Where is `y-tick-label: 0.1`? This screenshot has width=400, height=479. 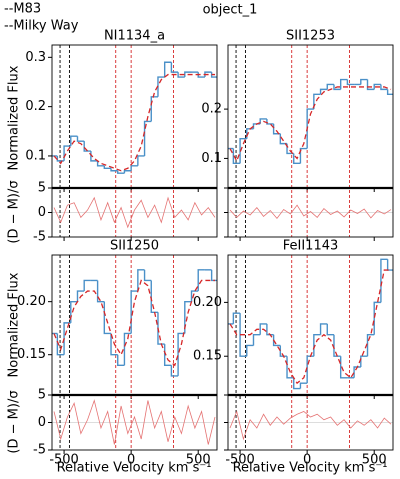
y-tick-label: 0.1 is located at coordinates (35, 155).